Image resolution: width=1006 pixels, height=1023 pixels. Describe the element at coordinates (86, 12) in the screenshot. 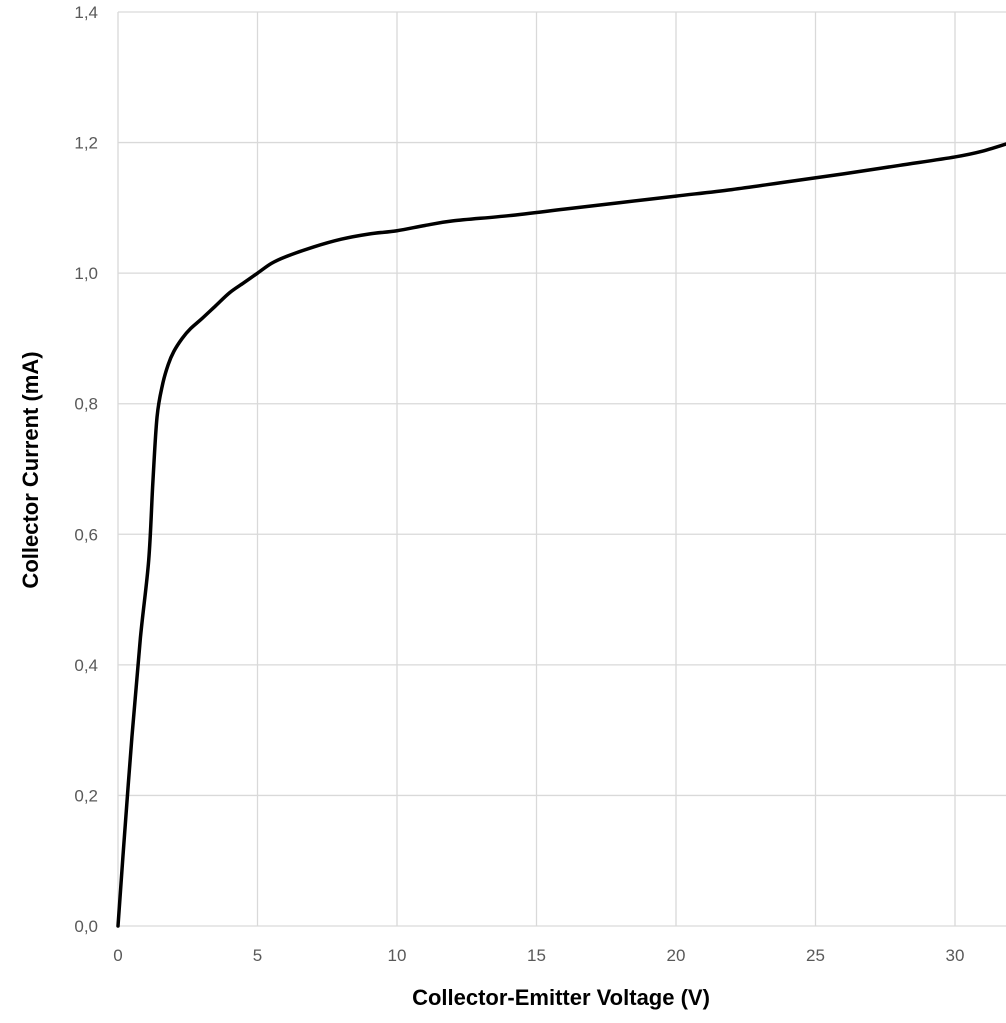

I see `y-tick-label: 1,4` at that location.